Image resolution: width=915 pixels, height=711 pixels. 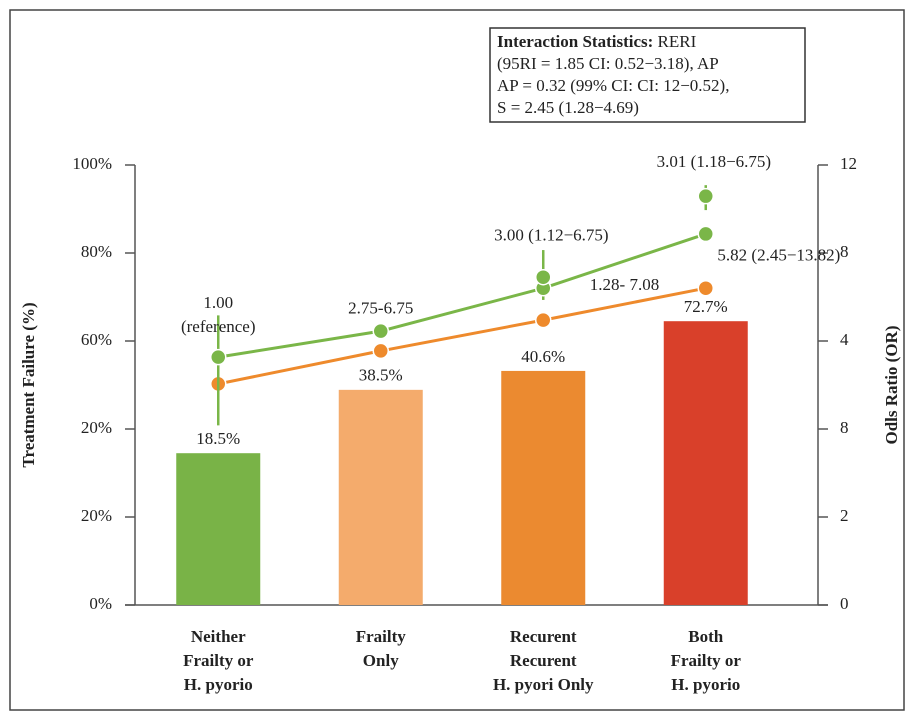 I want to click on annotation: (reference), so click(x=218, y=326).